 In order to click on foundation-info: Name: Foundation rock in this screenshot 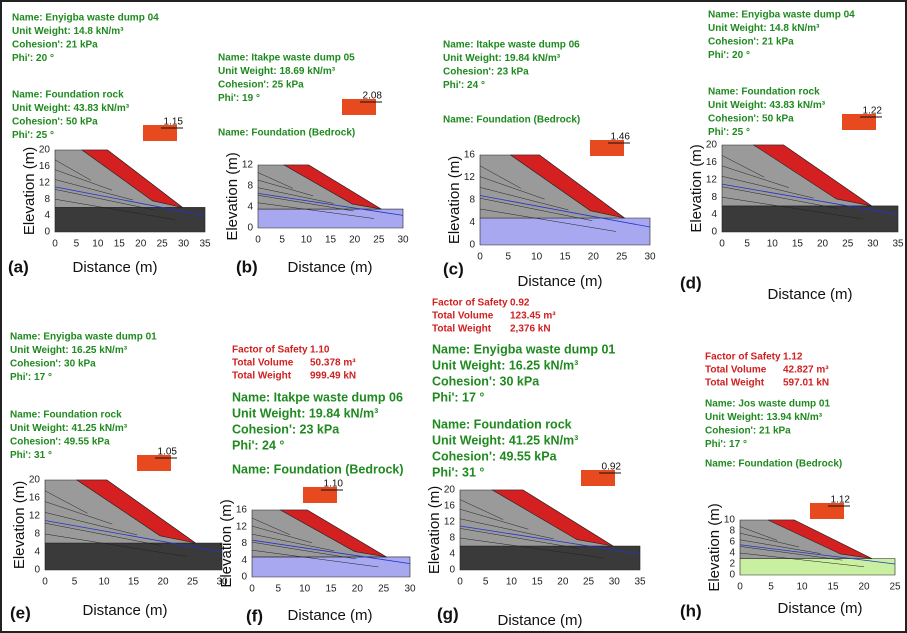, I will do `click(764, 92)`.